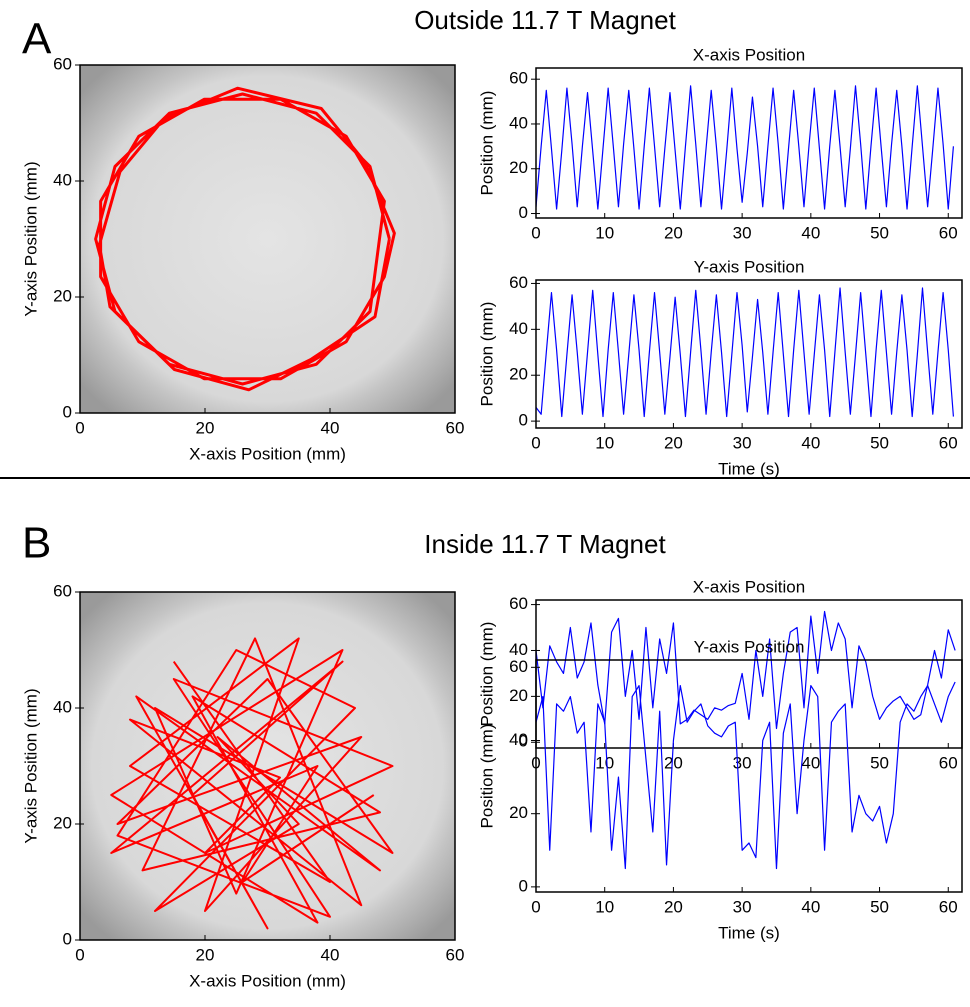 The height and width of the screenshot is (1007, 970). Describe the element at coordinates (545, 544) in the screenshot. I see `panel-title: Inside 11.7 T Magnet` at that location.